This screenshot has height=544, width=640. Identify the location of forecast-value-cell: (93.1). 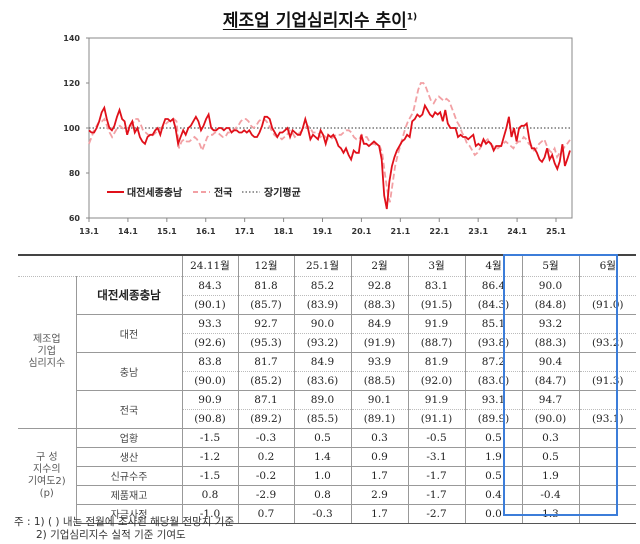
(607, 418).